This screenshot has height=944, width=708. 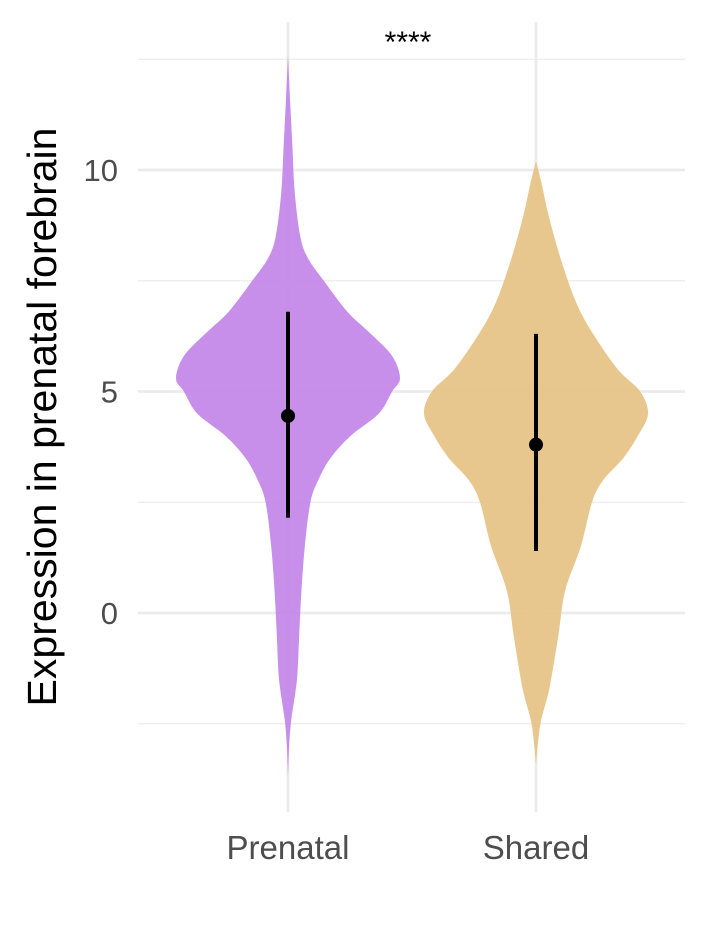 I want to click on mean-point-shared, so click(x=536, y=444).